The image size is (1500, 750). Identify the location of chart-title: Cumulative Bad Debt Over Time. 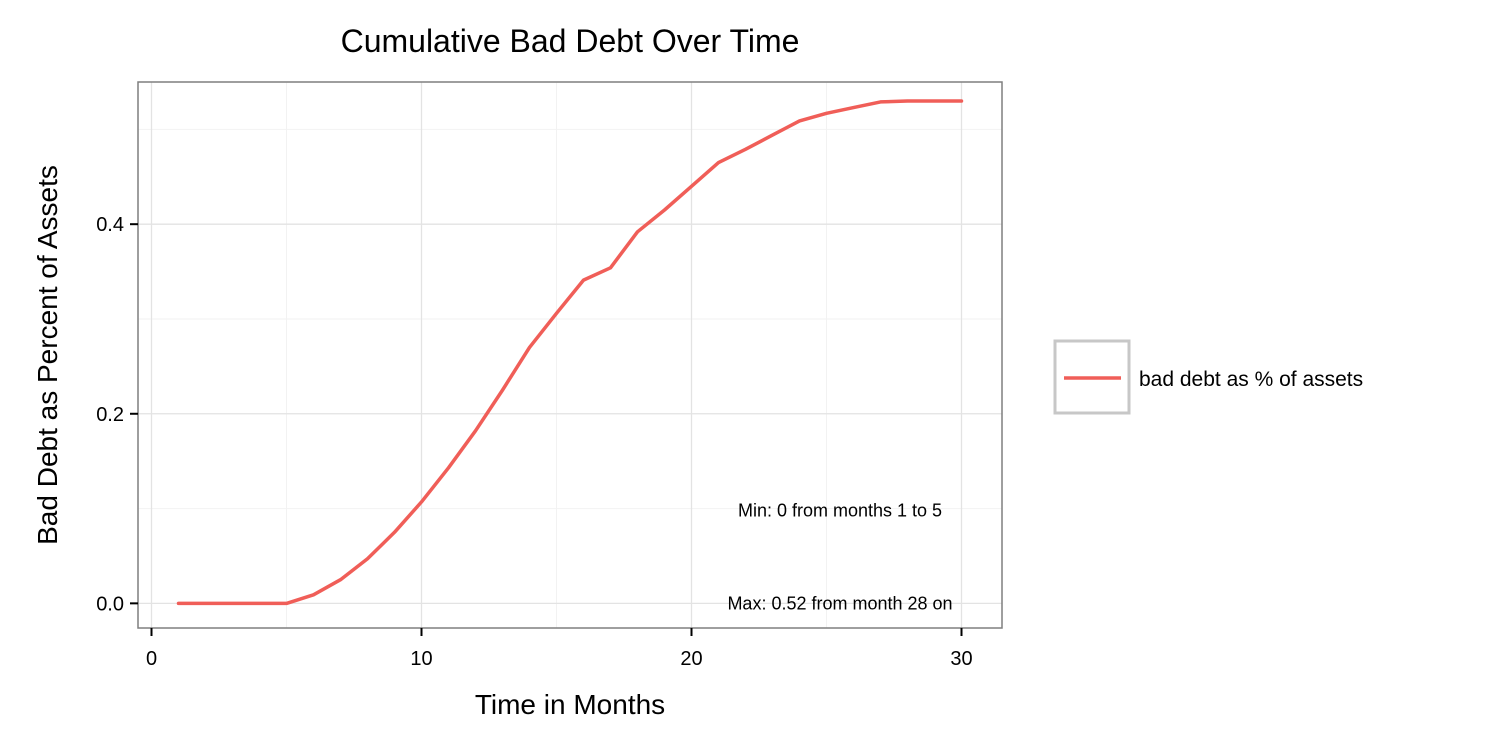
(570, 41).